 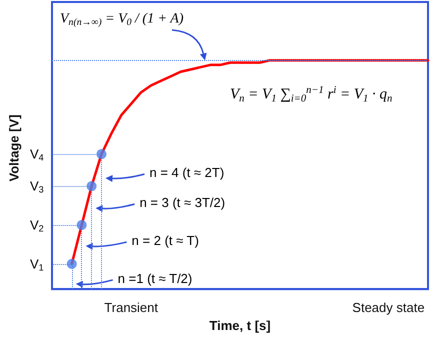 I want to click on annotation: n = 3 (t ≈ 3T/2), so click(x=183, y=202).